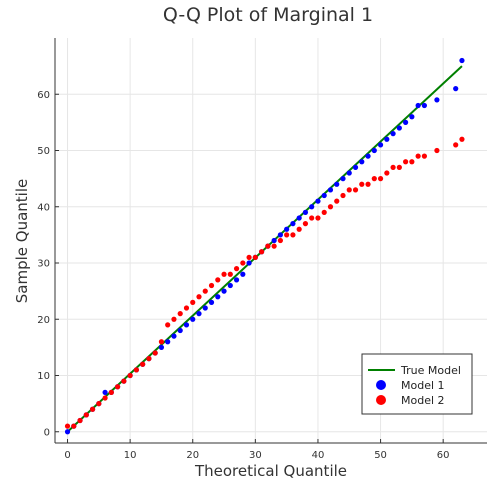  I want to click on y-tick-label: 20, so click(43, 320).